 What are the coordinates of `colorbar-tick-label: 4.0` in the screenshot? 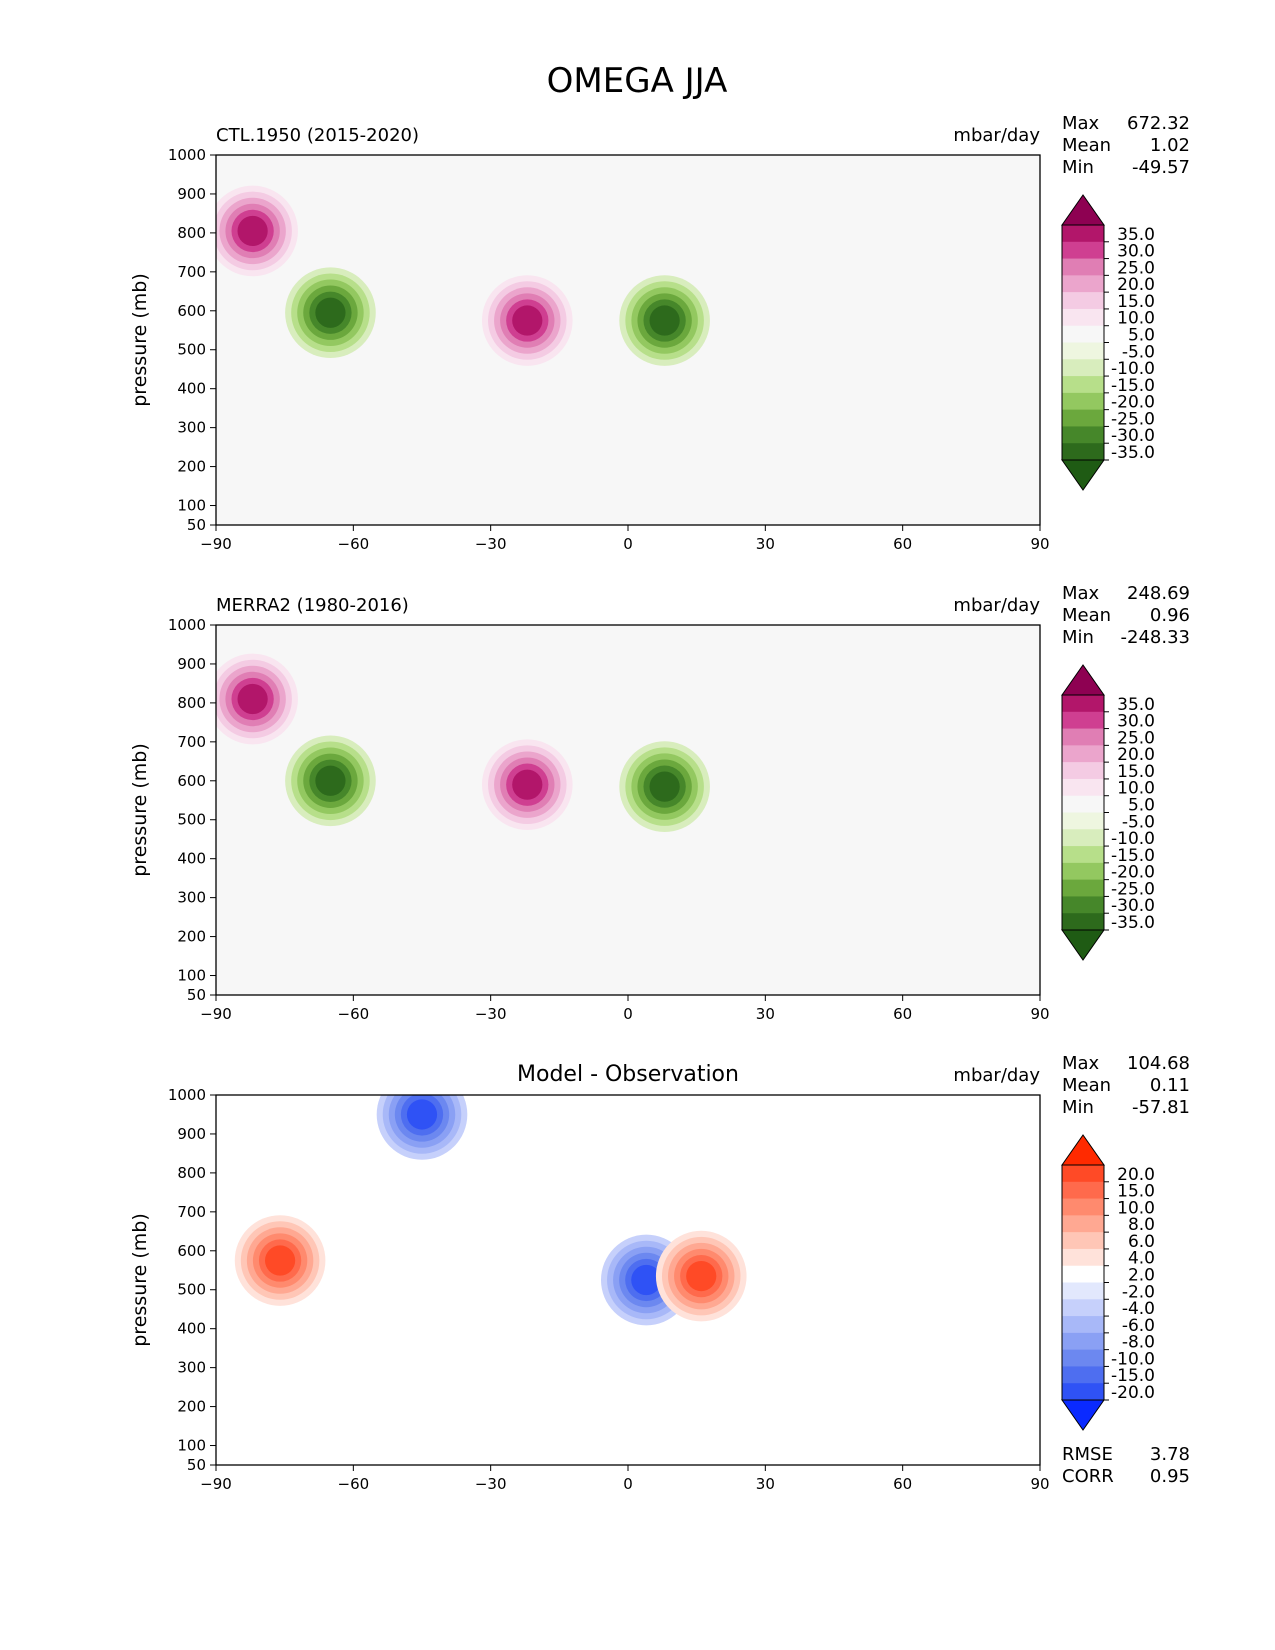 It's located at (1141, 1259).